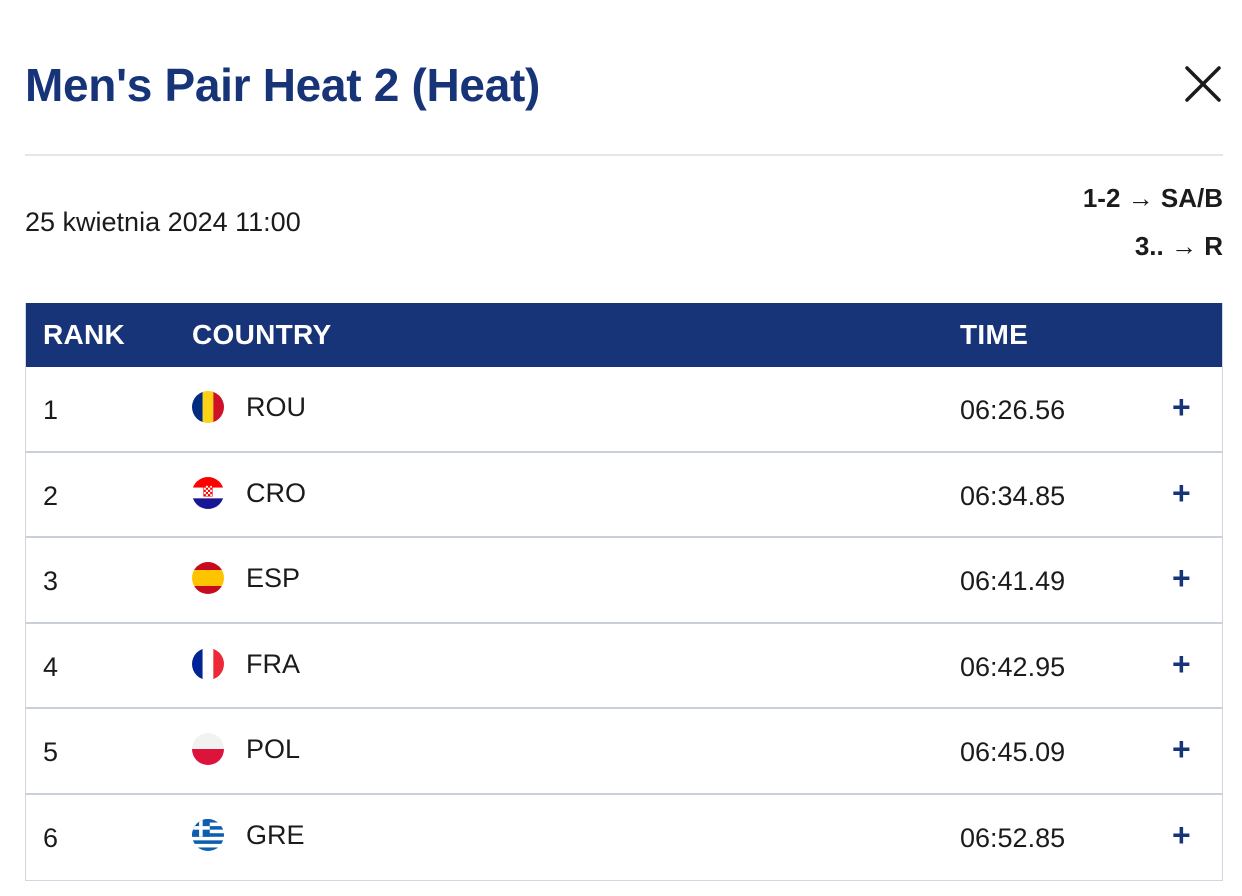 This screenshot has height=896, width=1242. I want to click on time-cell: 06:45.09, so click(1013, 752).